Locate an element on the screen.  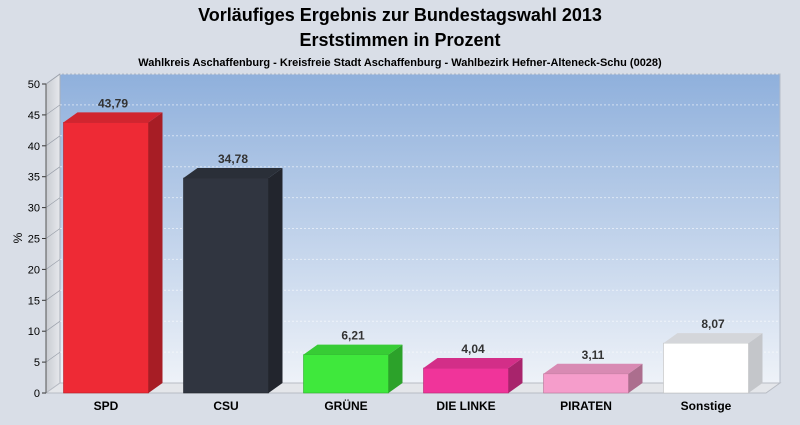
bar-sonstige: 8,07 is located at coordinates (713, 355).